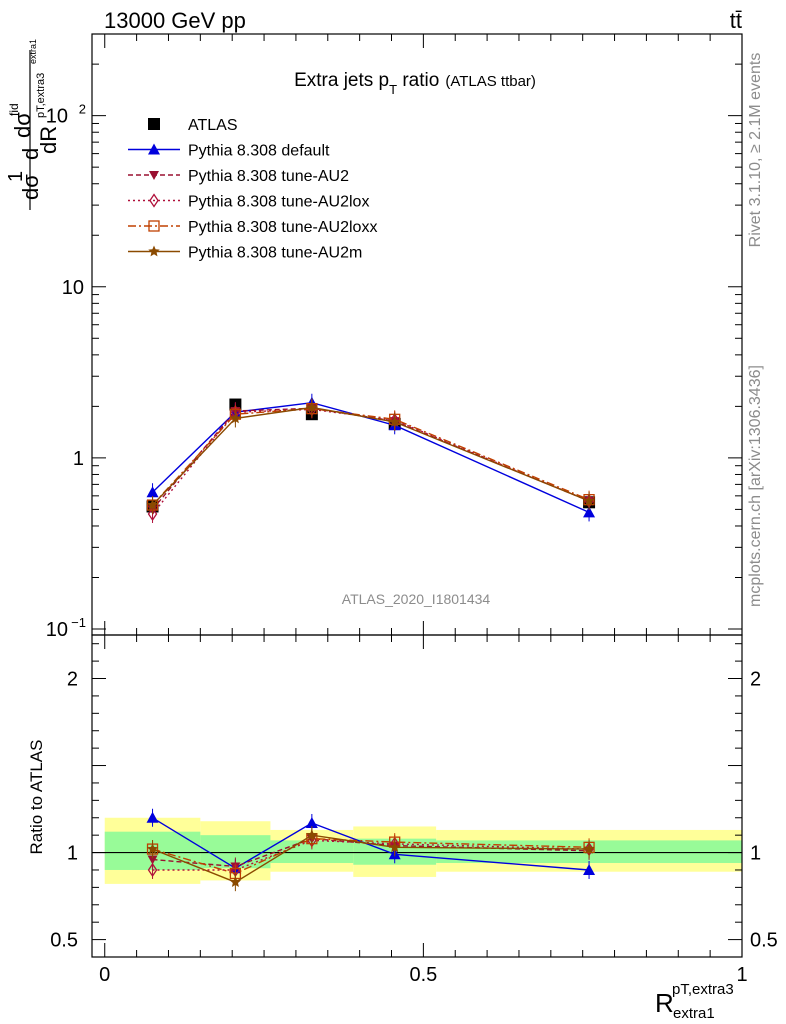  What do you see at coordinates (764, 941) in the screenshot?
I see `ratio-ytick-label-right: 0.5` at bounding box center [764, 941].